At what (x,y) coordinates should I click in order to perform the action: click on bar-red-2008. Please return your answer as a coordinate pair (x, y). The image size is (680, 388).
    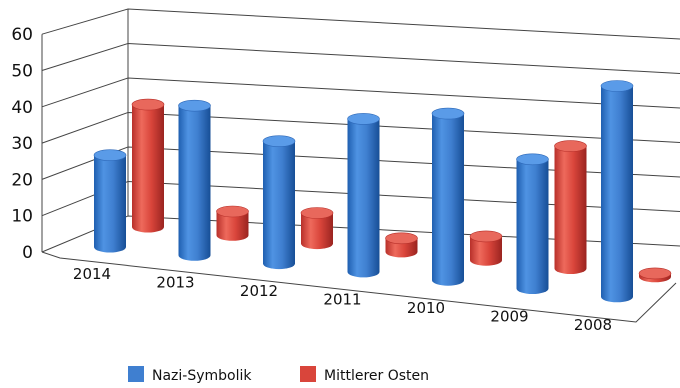
    Looking at the image, I should click on (655, 275).